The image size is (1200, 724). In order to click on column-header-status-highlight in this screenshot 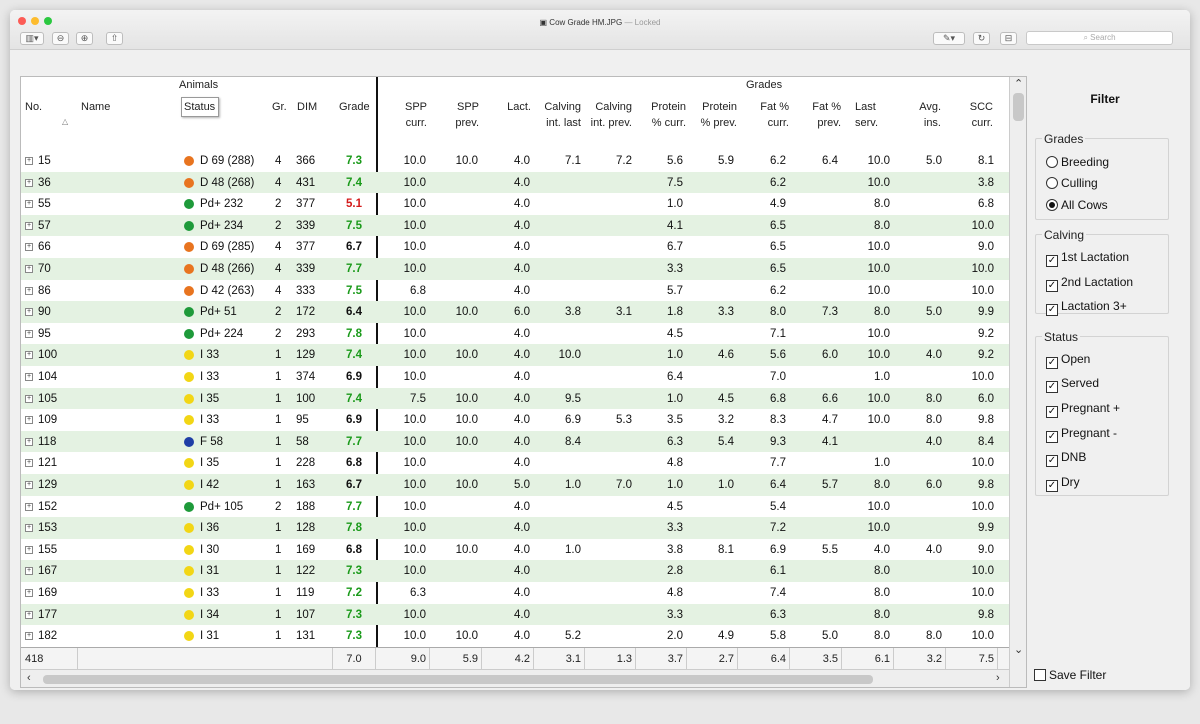, I will do `click(200, 107)`.